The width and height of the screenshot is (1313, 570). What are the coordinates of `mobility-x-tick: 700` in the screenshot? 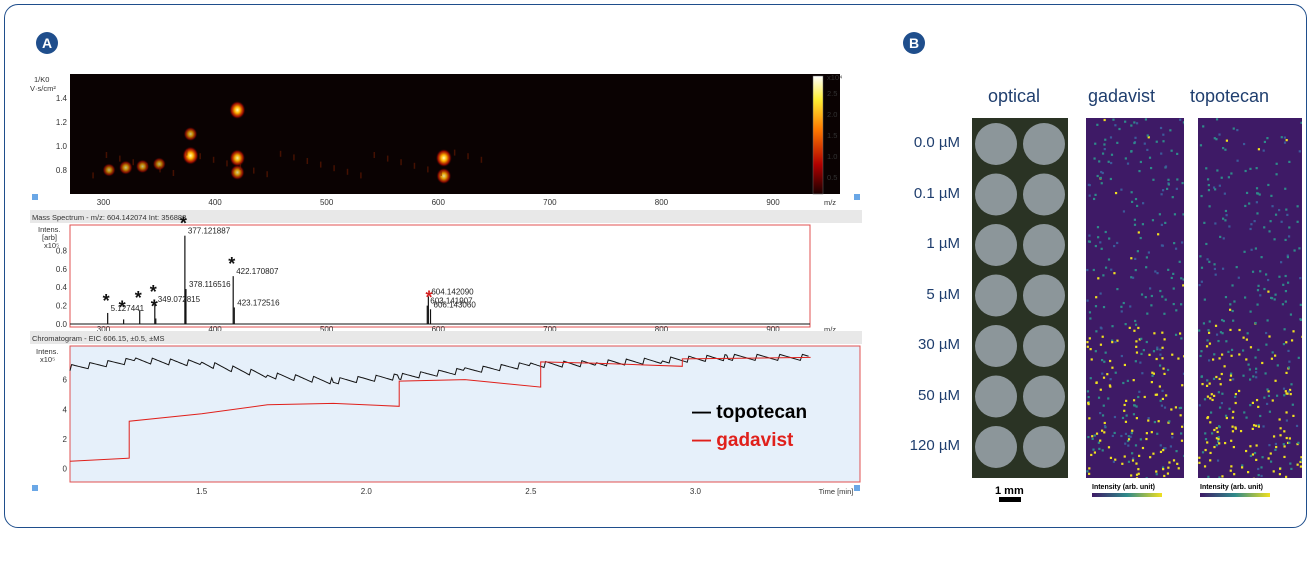 It's located at (550, 202).